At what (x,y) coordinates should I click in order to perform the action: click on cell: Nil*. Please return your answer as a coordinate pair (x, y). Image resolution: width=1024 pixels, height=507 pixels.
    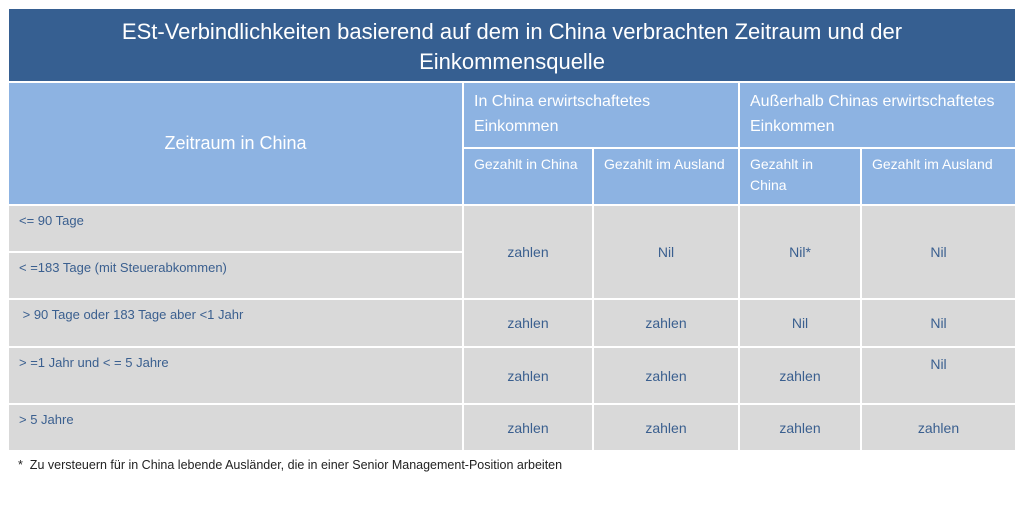
    Looking at the image, I should click on (800, 252).